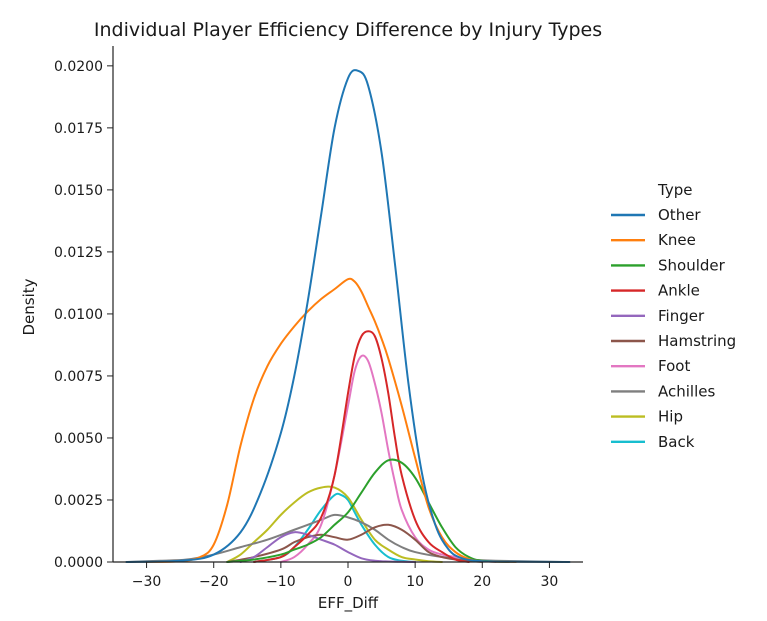  I want to click on x-tick-label: −20, so click(214, 582).